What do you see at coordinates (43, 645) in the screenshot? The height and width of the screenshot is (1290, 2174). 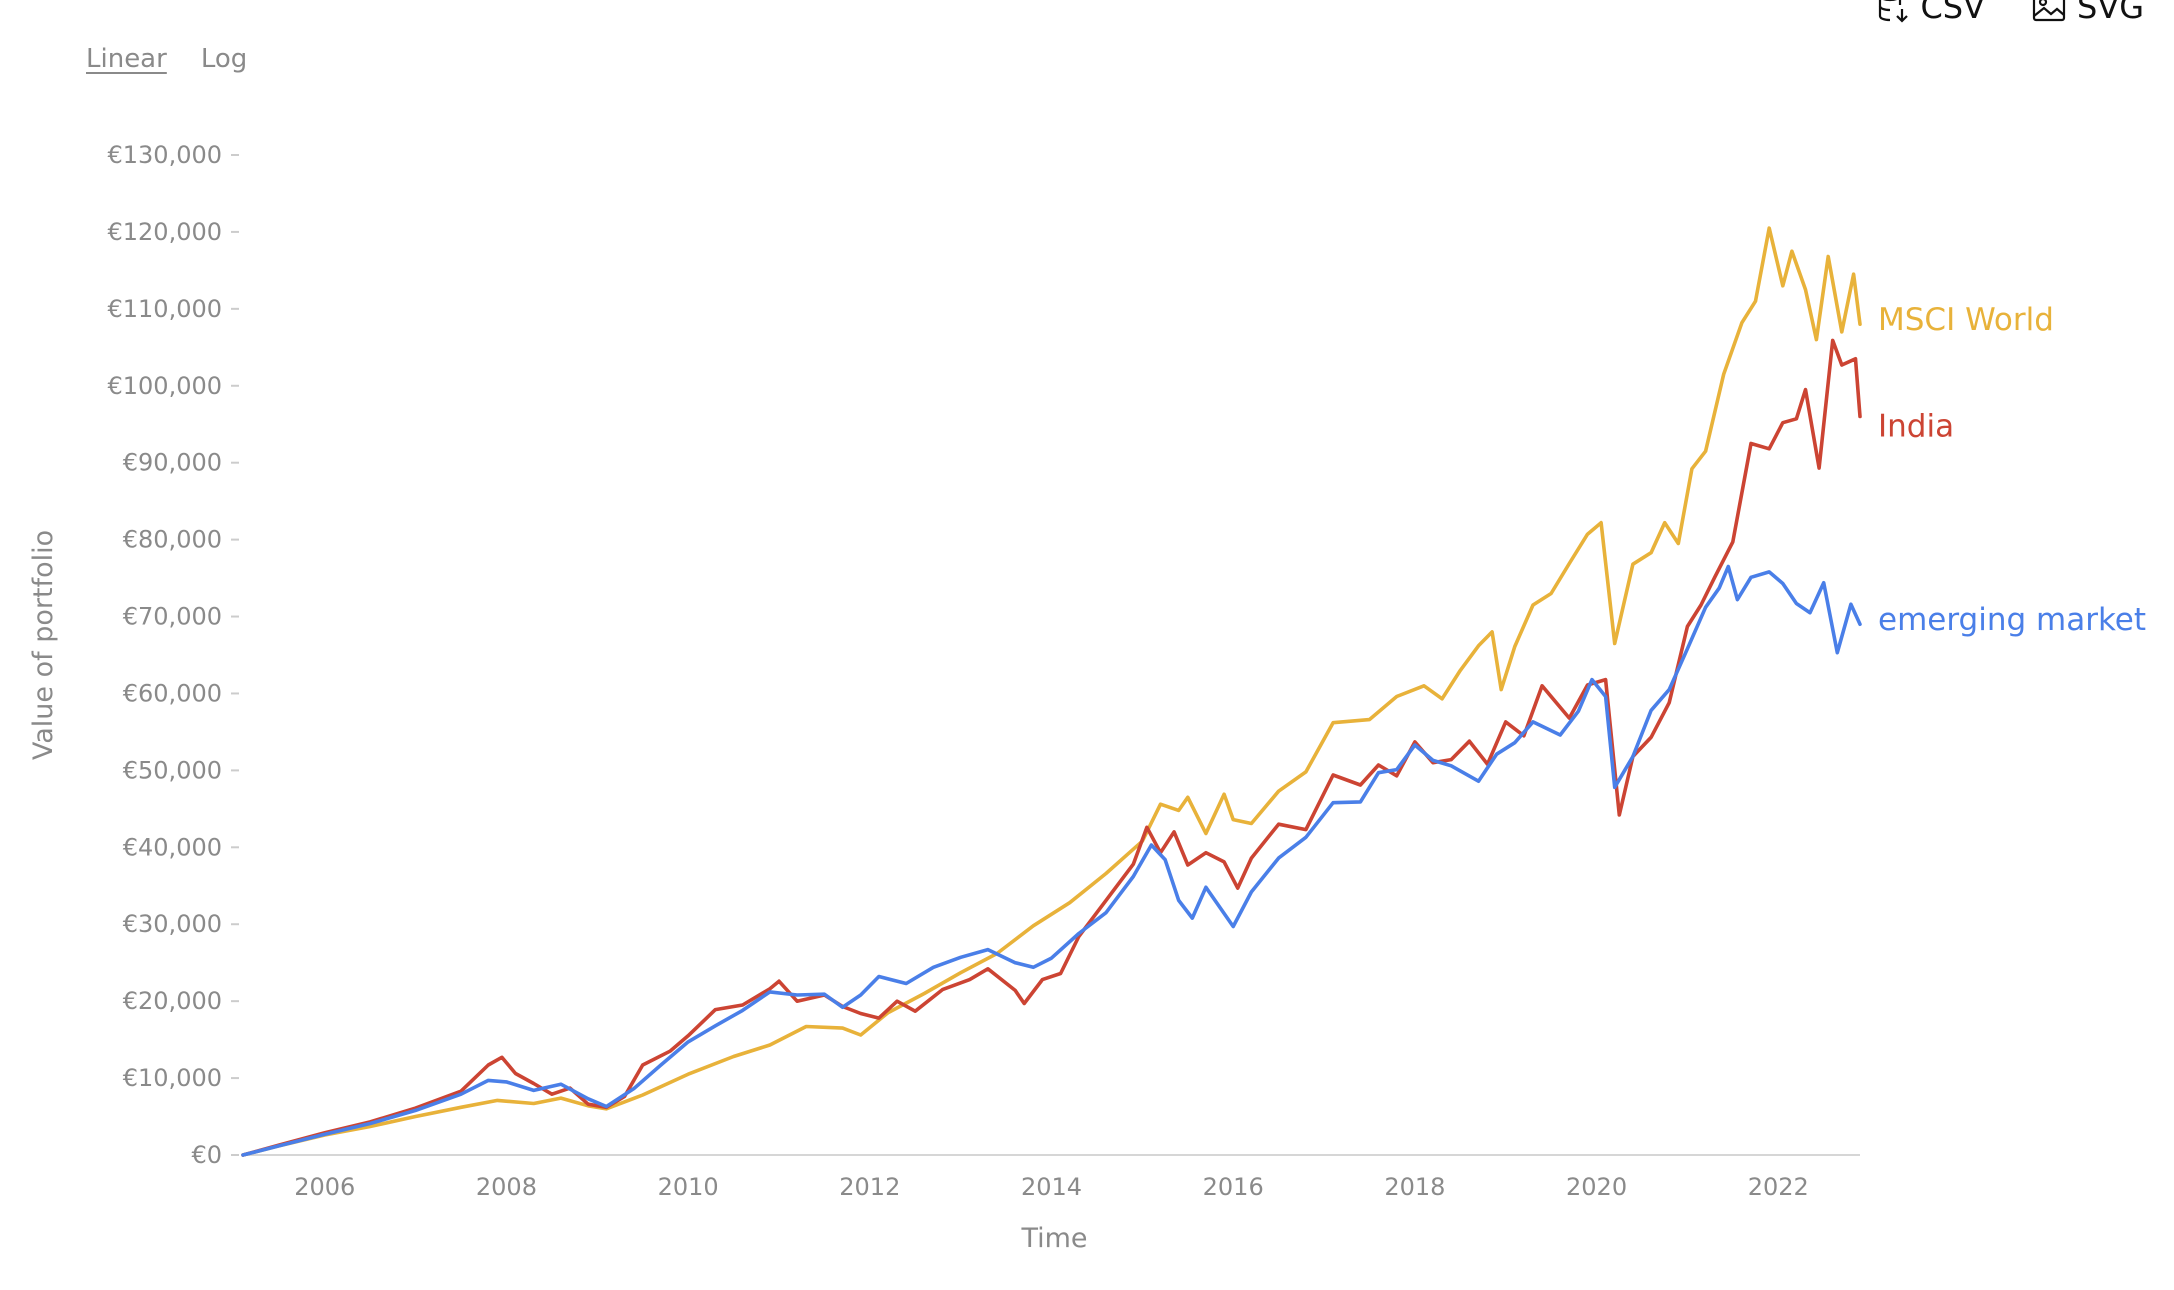 I see `y-axis-title: Value of portfolio` at bounding box center [43, 645].